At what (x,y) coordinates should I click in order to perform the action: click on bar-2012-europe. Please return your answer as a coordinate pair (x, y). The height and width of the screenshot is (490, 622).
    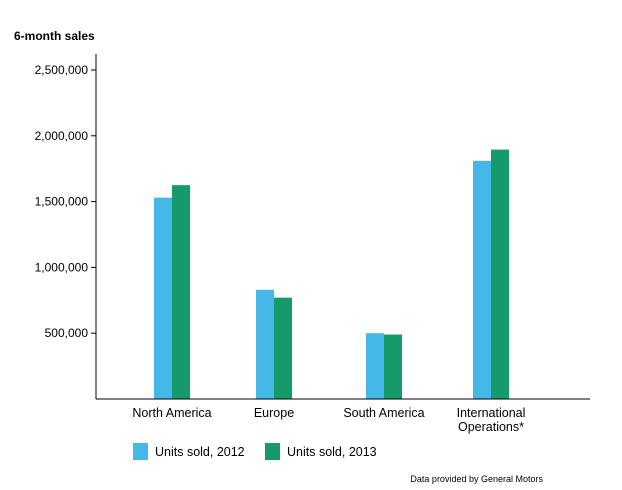
    Looking at the image, I should click on (265, 344).